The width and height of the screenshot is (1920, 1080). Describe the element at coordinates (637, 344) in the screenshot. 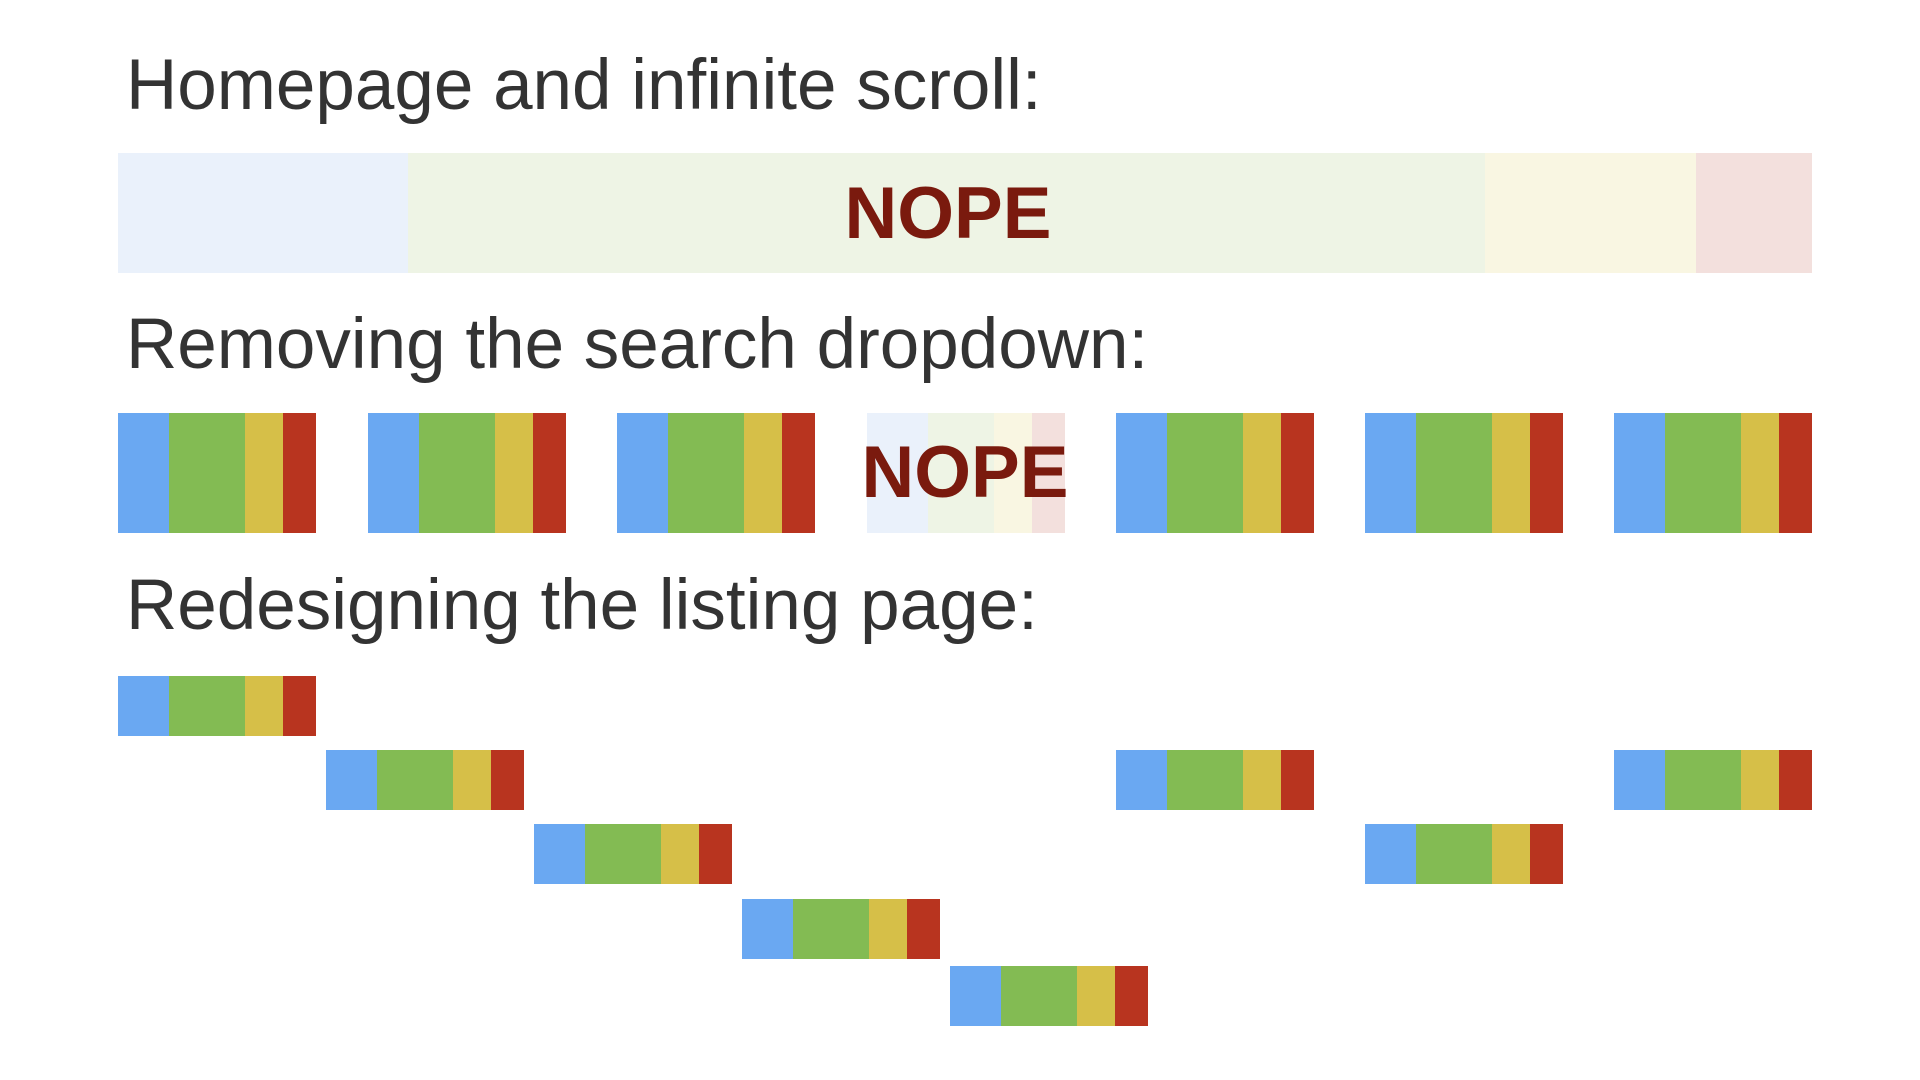

I see `heading-removing-search-dropdown: Removing the search dropdown:` at that location.